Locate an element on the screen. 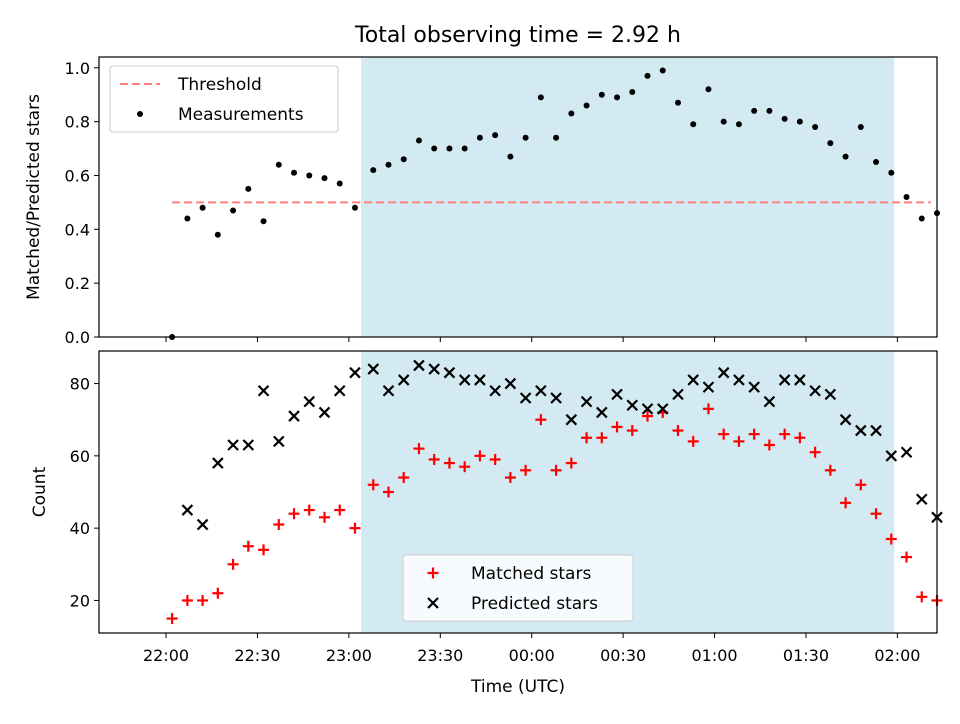  legend-marker-swatch is located at coordinates (433, 603).